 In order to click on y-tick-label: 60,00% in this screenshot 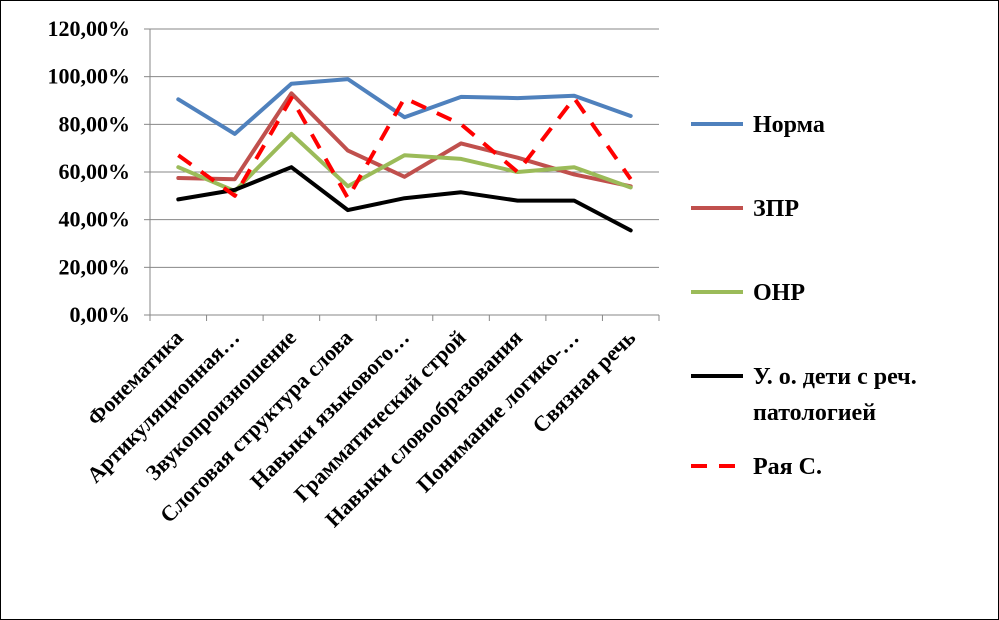, I will do `click(95, 171)`.